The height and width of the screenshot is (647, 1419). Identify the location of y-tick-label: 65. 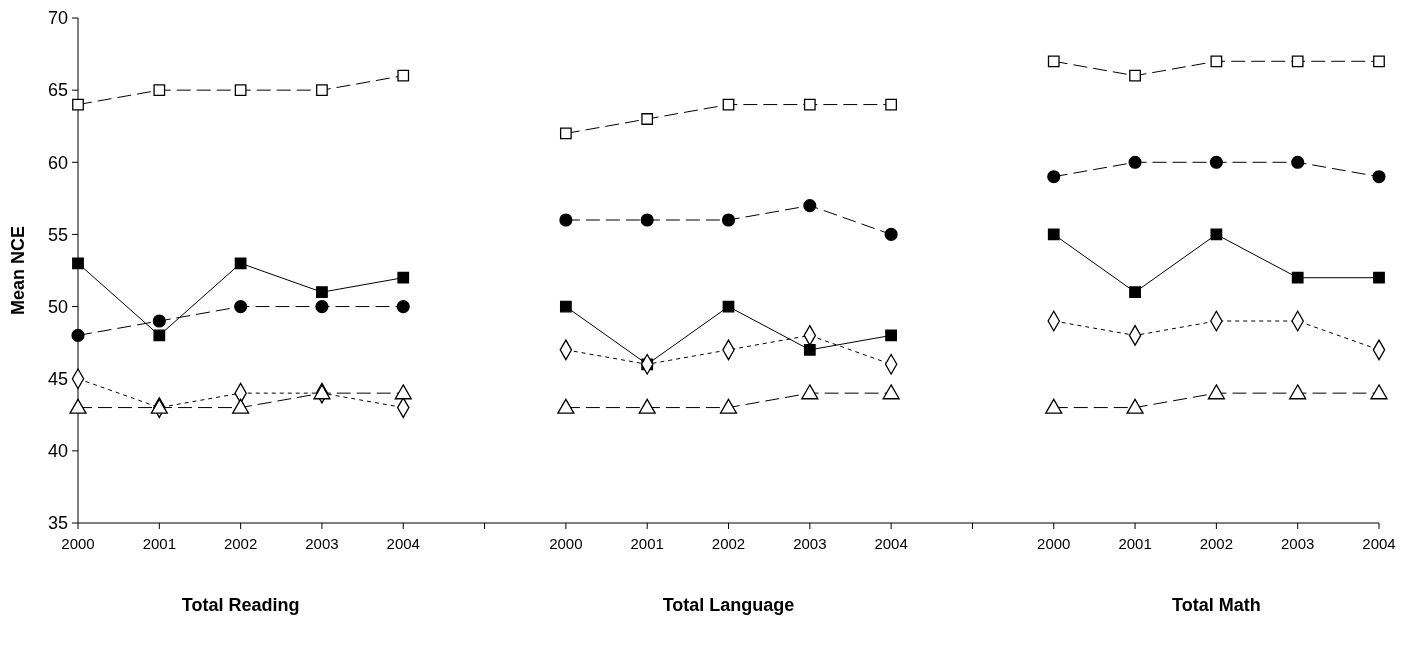
(57, 90).